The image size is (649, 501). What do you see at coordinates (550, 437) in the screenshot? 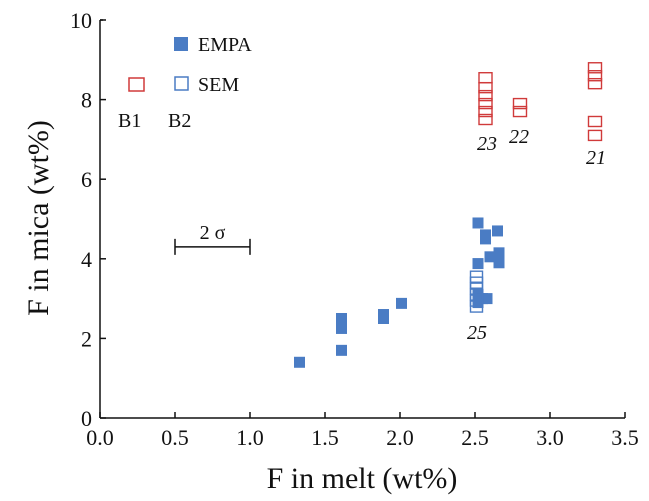
I see `x-tick-label: 3.0` at bounding box center [550, 437].